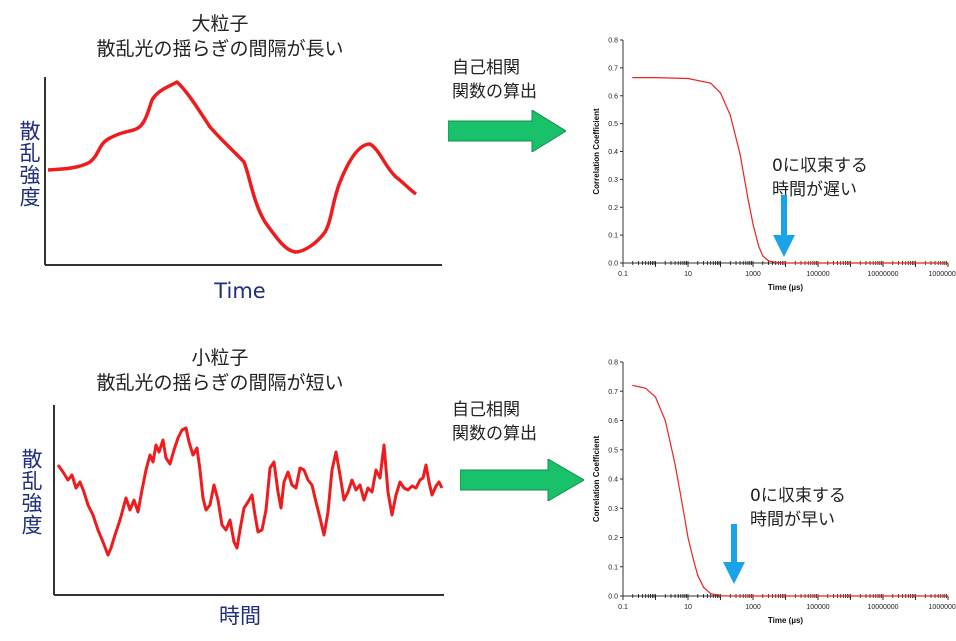  I want to click on bottom-title-line2: 散乱光の揺らぎの間隔が短い, so click(220, 383).